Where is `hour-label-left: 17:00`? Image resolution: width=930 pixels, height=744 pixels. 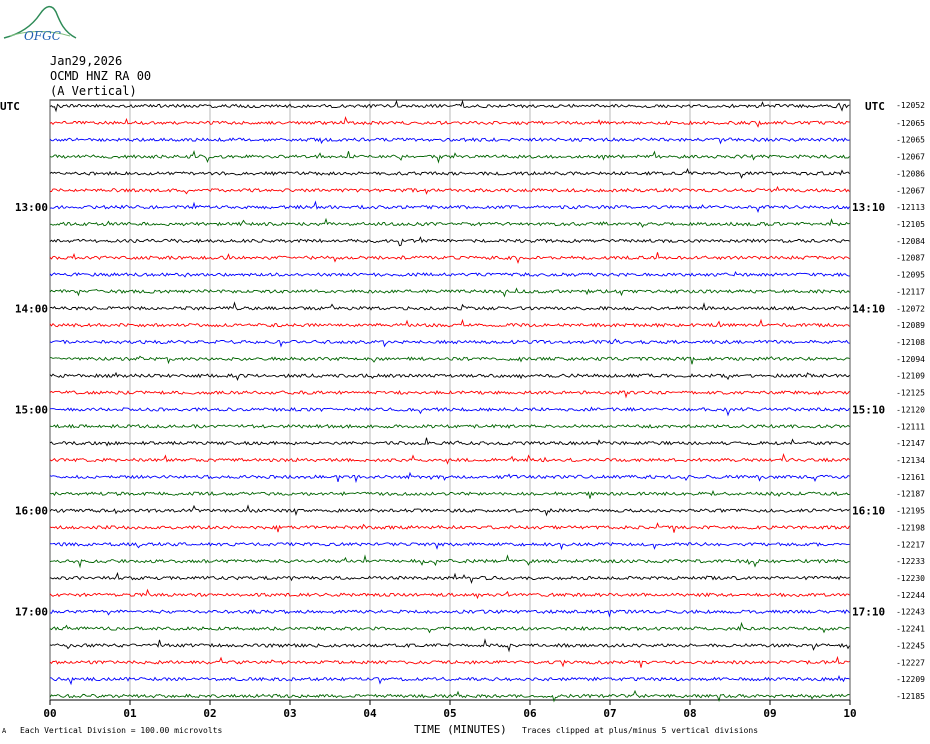 hour-label-left: 17:00 is located at coordinates (31, 612).